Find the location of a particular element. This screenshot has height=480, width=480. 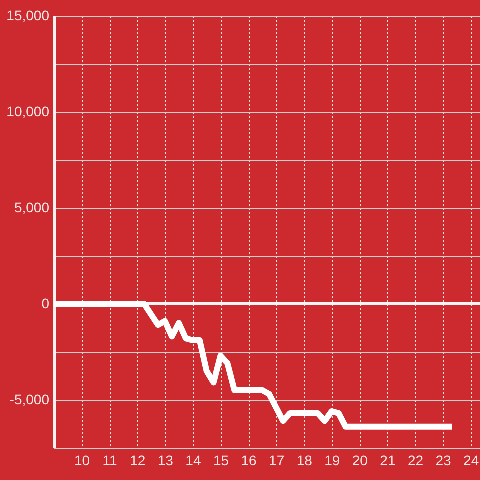

x-tick-label: 22 is located at coordinates (416, 460).